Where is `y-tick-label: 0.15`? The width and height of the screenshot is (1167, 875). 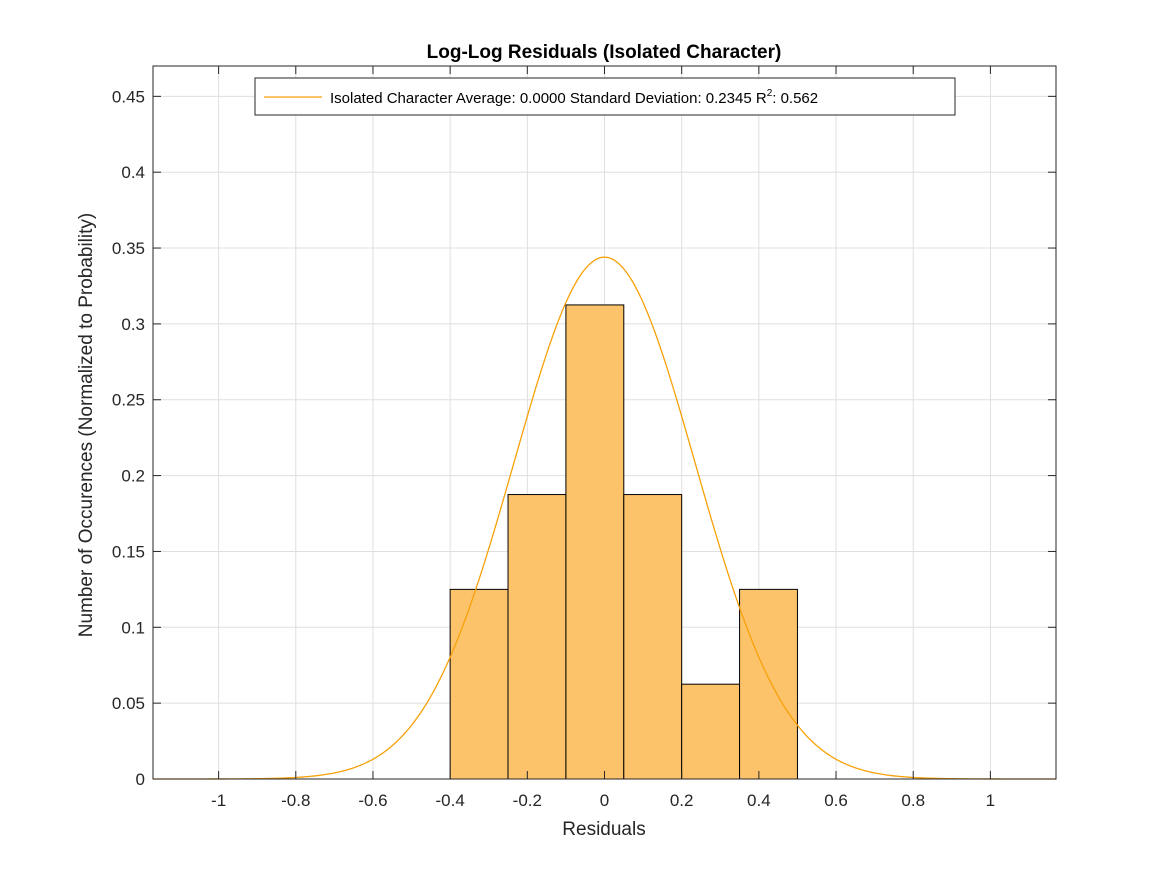 y-tick-label: 0.15 is located at coordinates (128, 551).